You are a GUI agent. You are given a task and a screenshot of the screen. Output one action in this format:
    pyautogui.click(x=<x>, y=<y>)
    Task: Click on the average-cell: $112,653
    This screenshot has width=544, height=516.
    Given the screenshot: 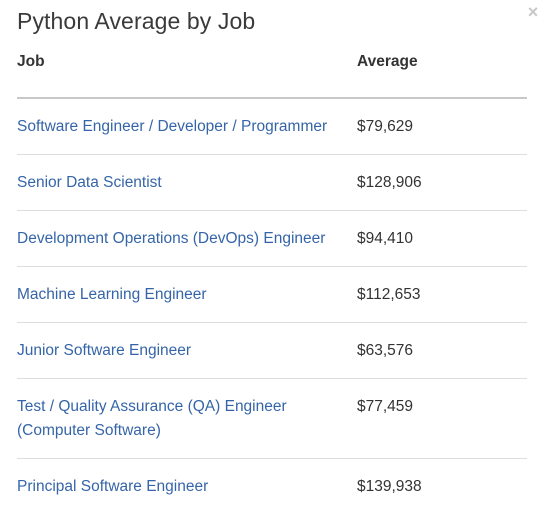 What is the action you would take?
    pyautogui.click(x=442, y=294)
    